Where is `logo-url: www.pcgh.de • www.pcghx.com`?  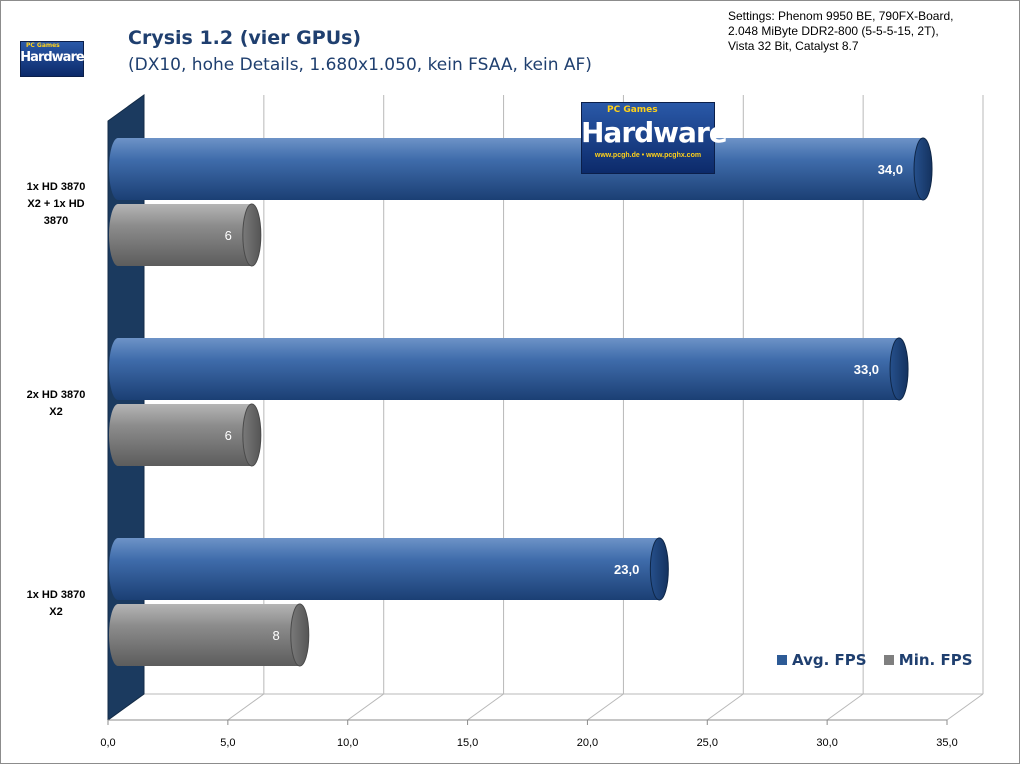 logo-url: www.pcgh.de • www.pcghx.com is located at coordinates (648, 155).